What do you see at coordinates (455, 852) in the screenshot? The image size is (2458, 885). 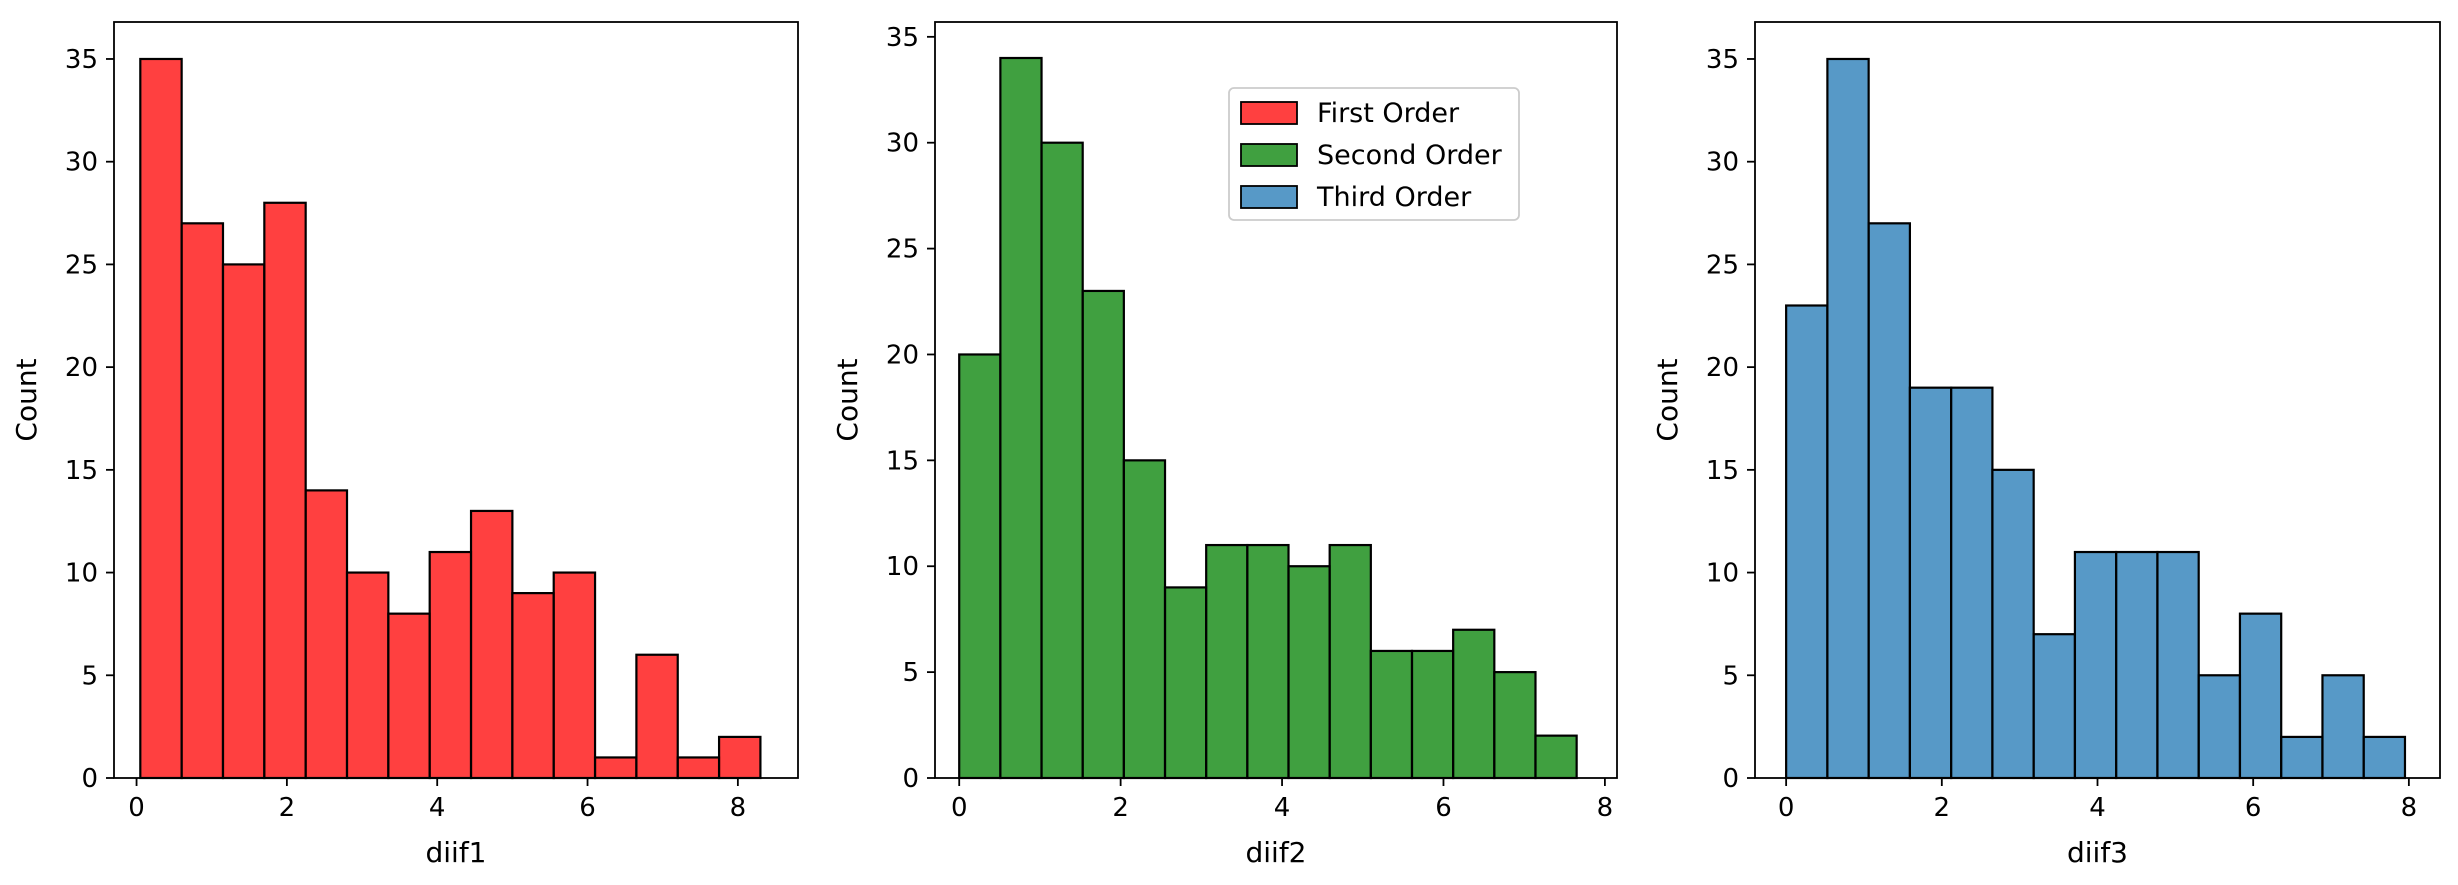 I see `x-axis-label: diif1` at bounding box center [455, 852].